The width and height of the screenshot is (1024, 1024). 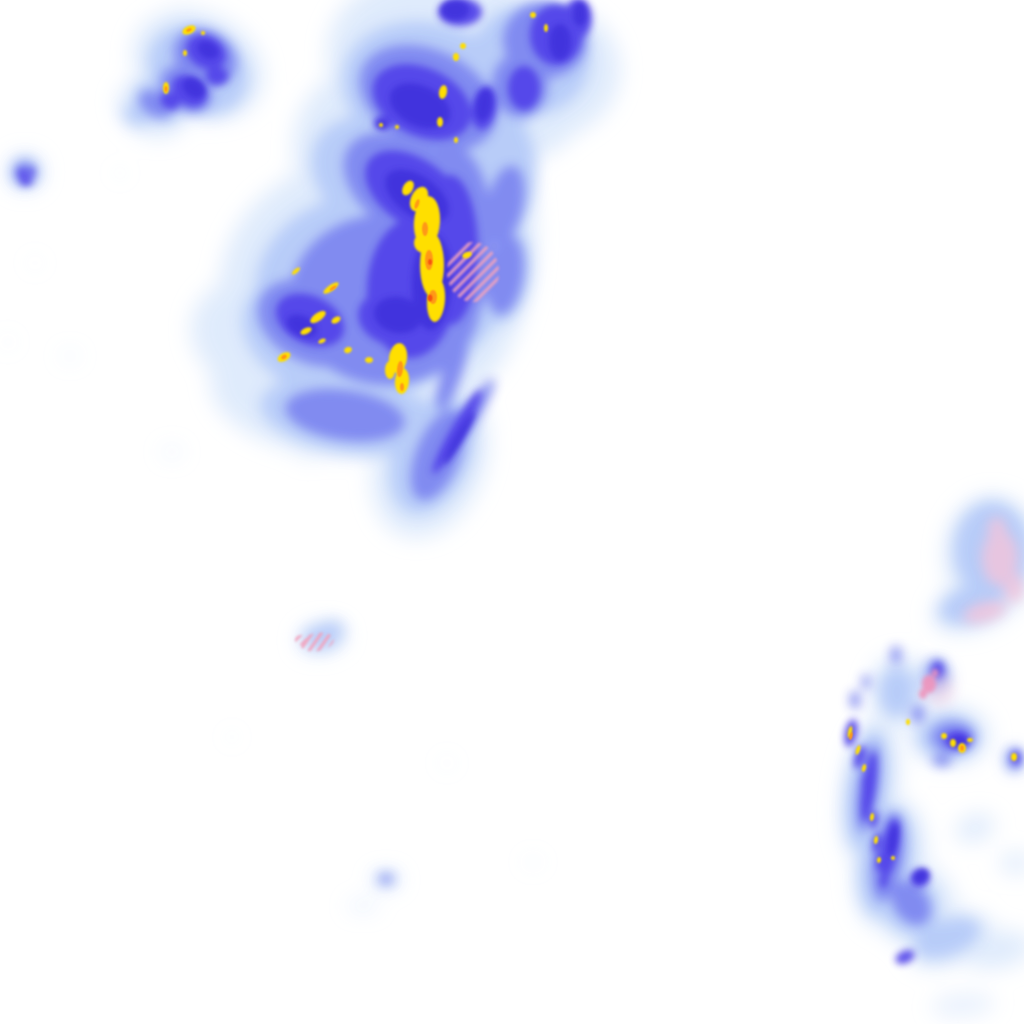 I want to click on layer-extreme-red, so click(x=430, y=280).